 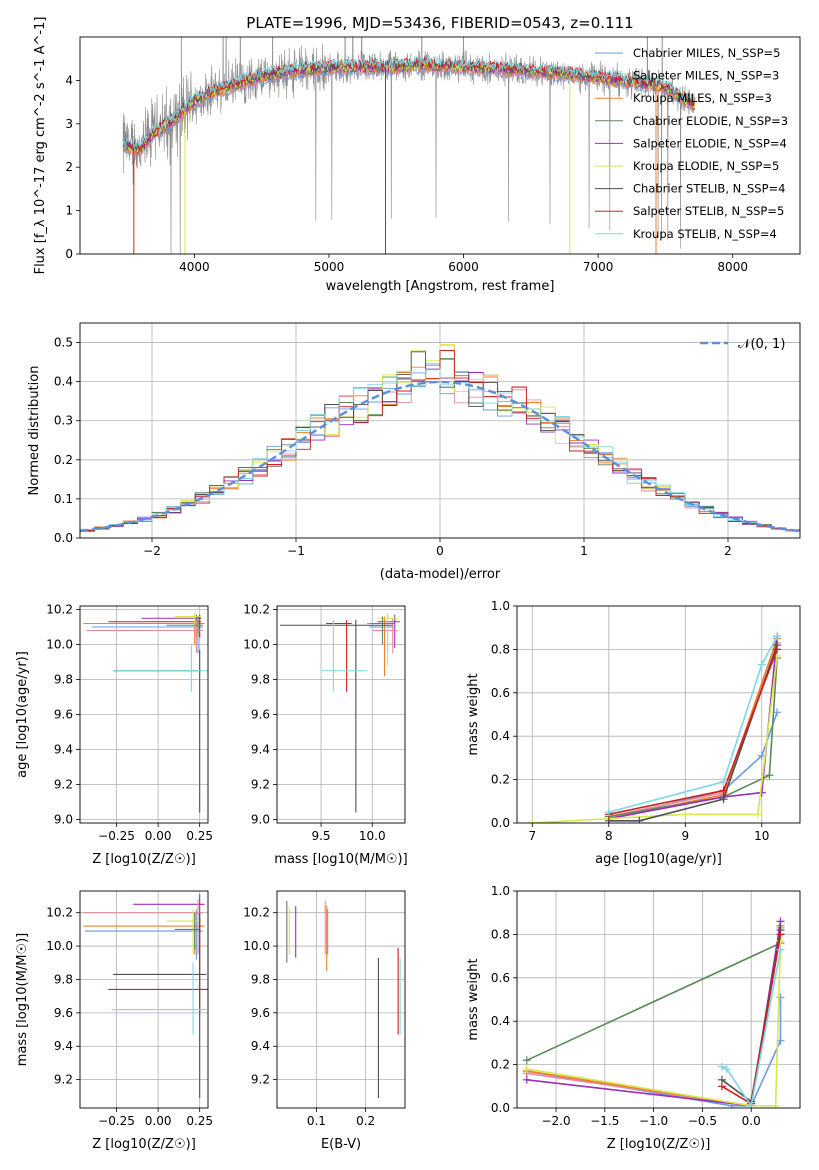 I want to click on y-axis-label: mass weight, so click(x=473, y=714).